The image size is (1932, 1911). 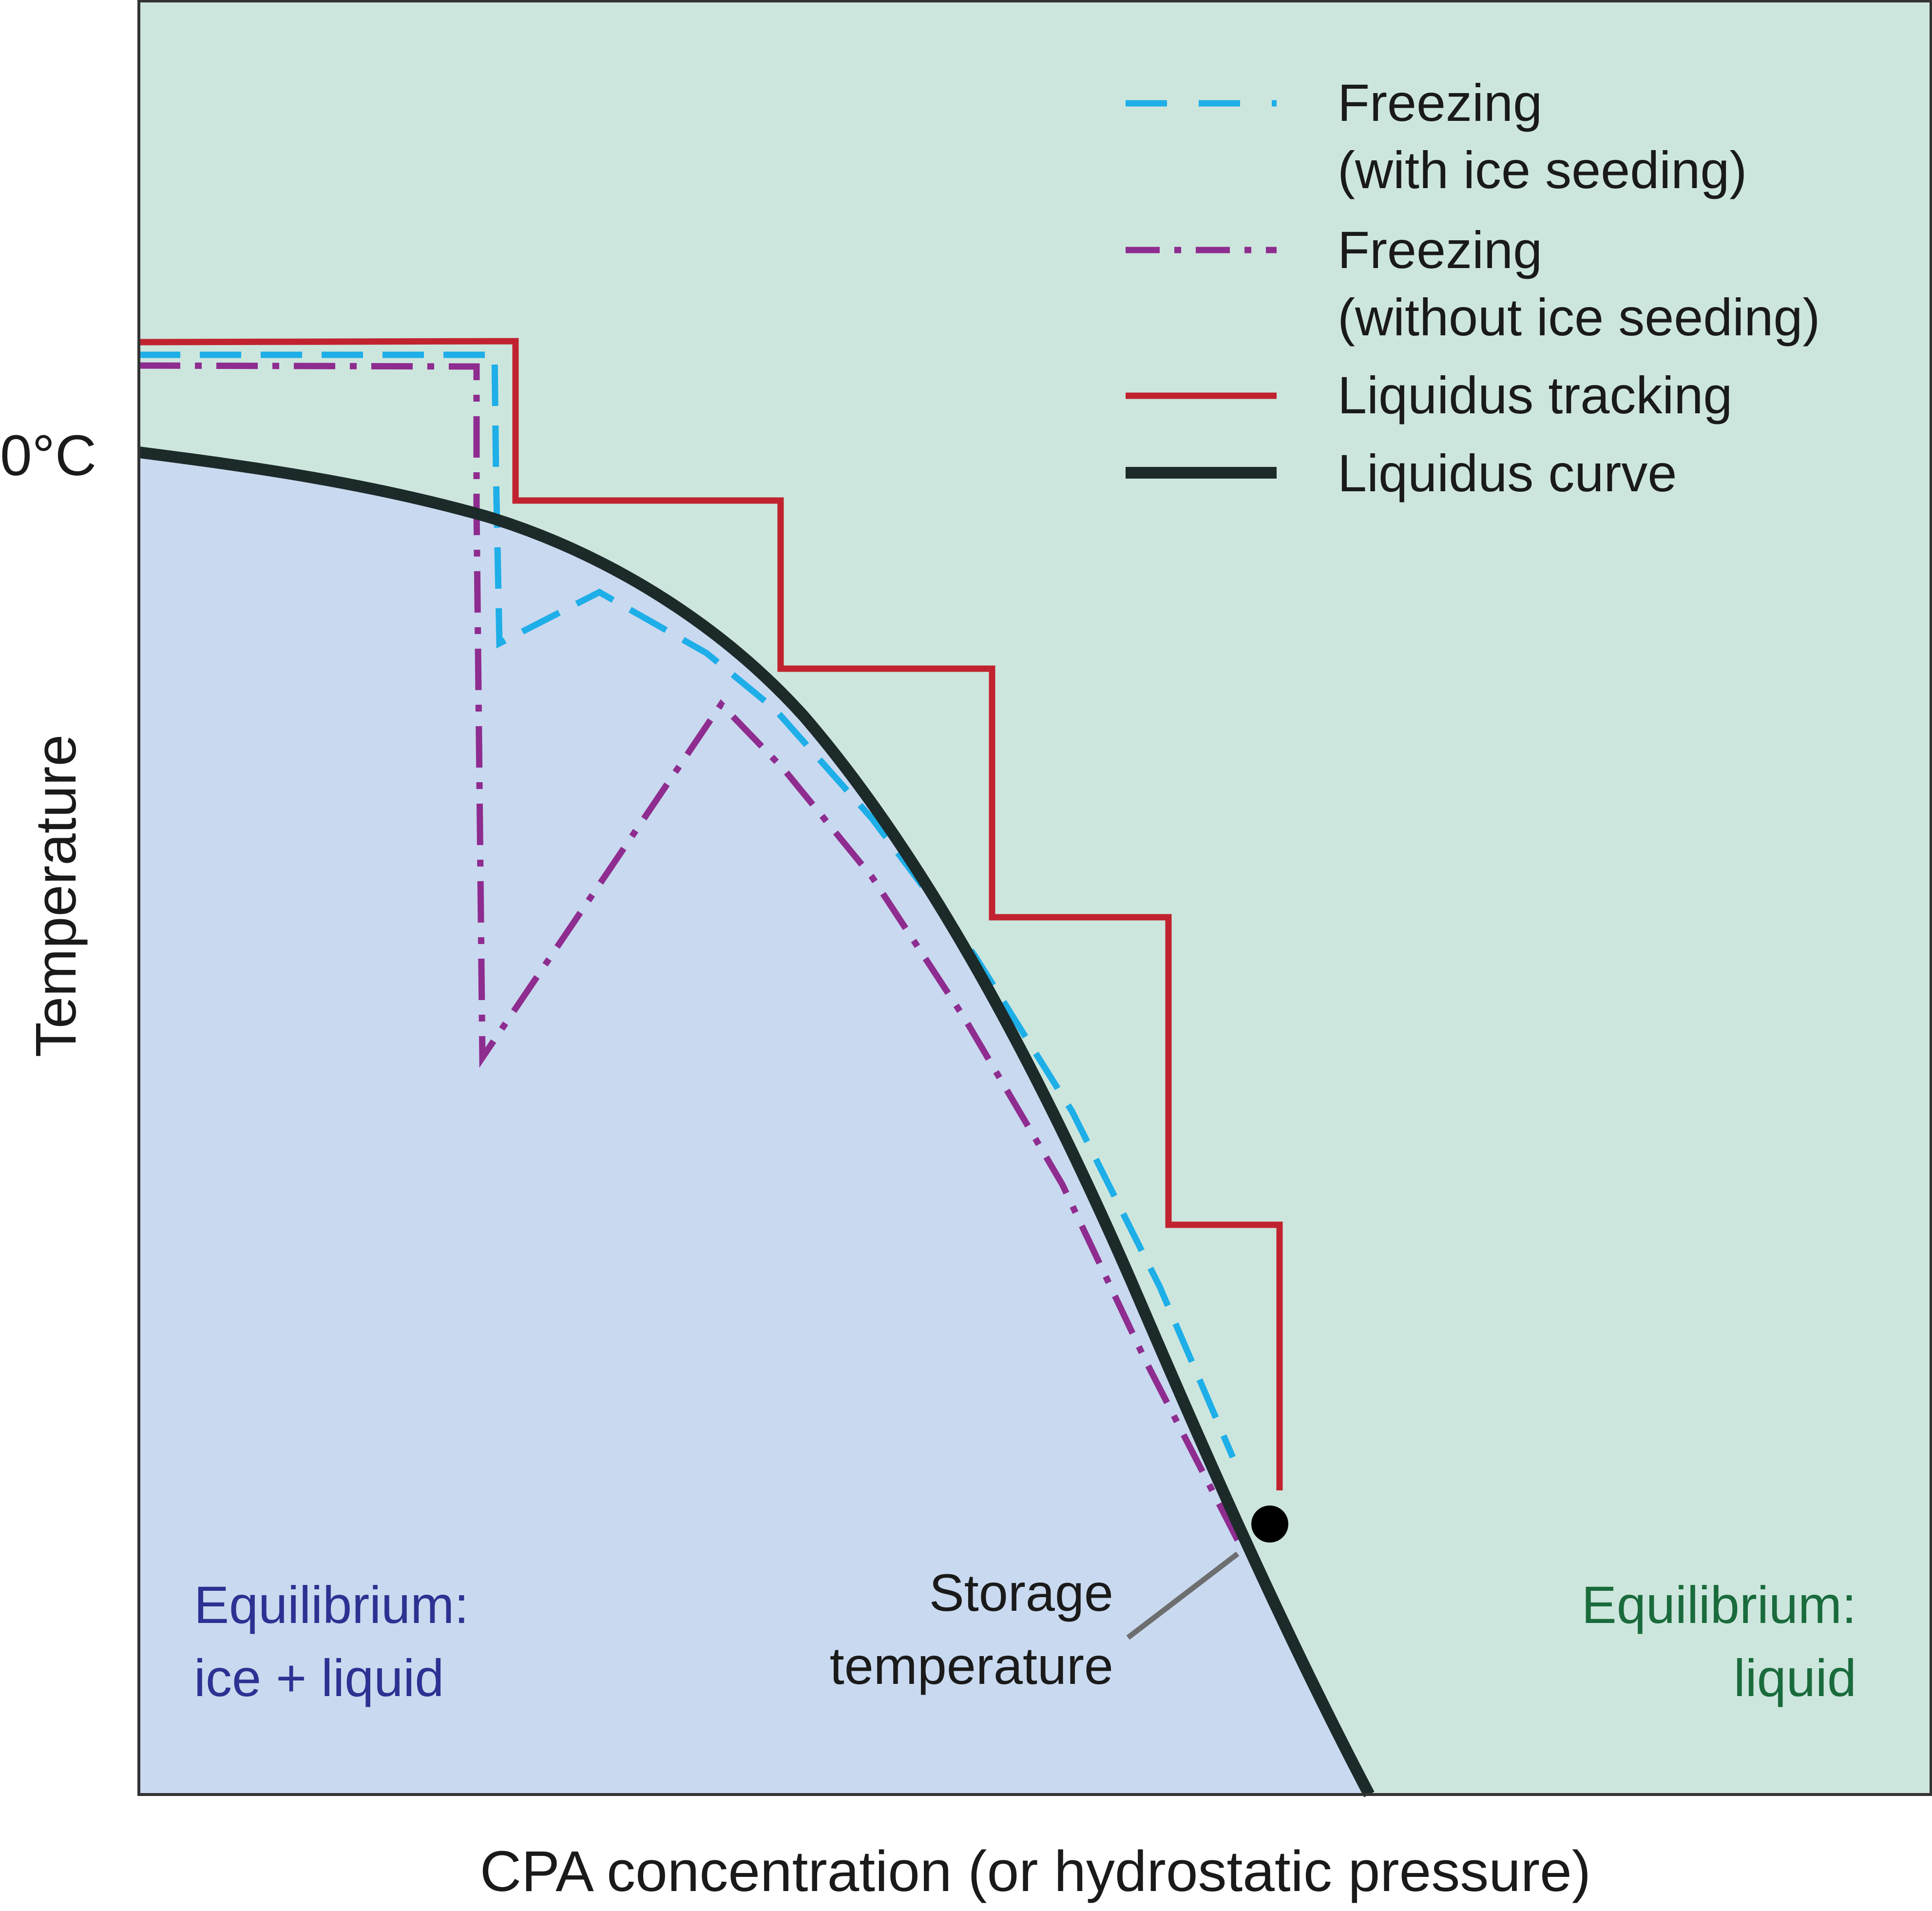 I want to click on ice-liquid-region-label-2: ice + liquid, so click(x=319, y=1677).